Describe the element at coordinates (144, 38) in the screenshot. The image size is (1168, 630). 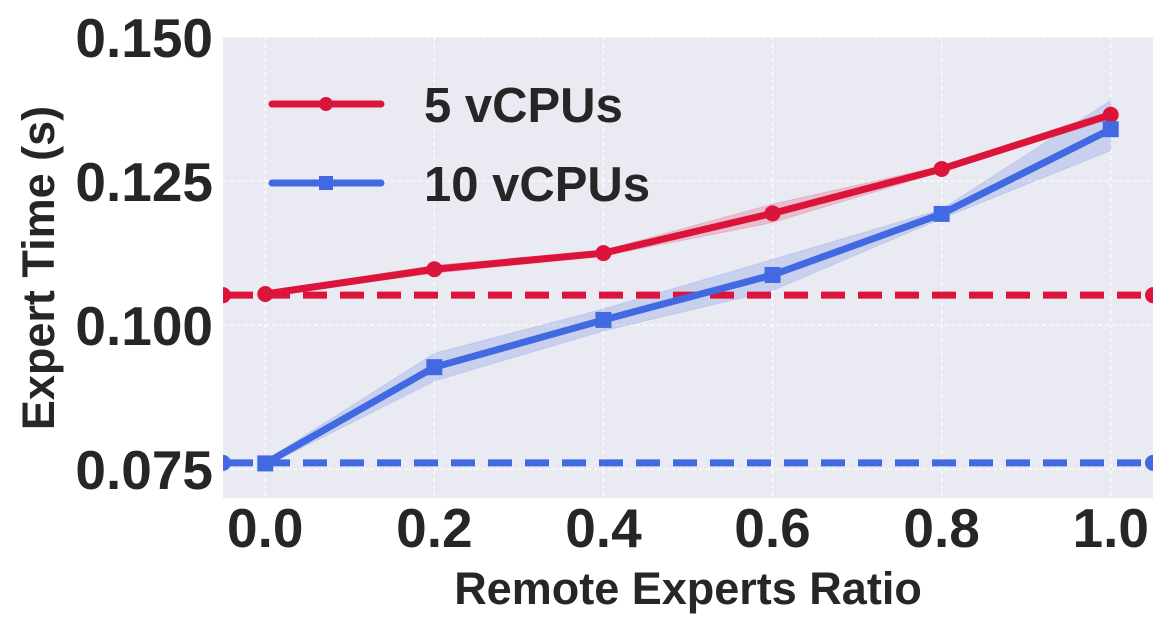
I see `y-tick-label: 0.150` at that location.